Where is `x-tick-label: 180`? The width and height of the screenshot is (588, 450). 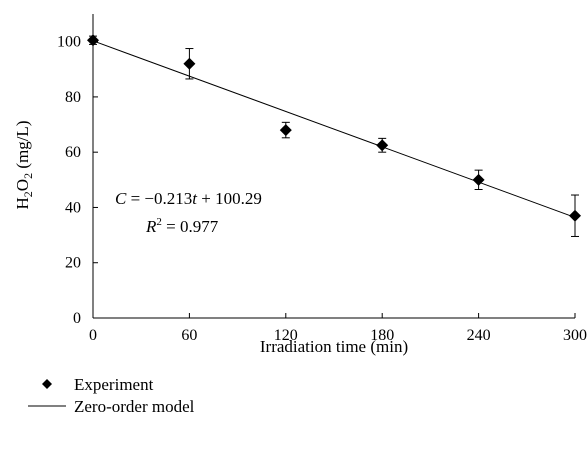 x-tick-label: 180 is located at coordinates (382, 335).